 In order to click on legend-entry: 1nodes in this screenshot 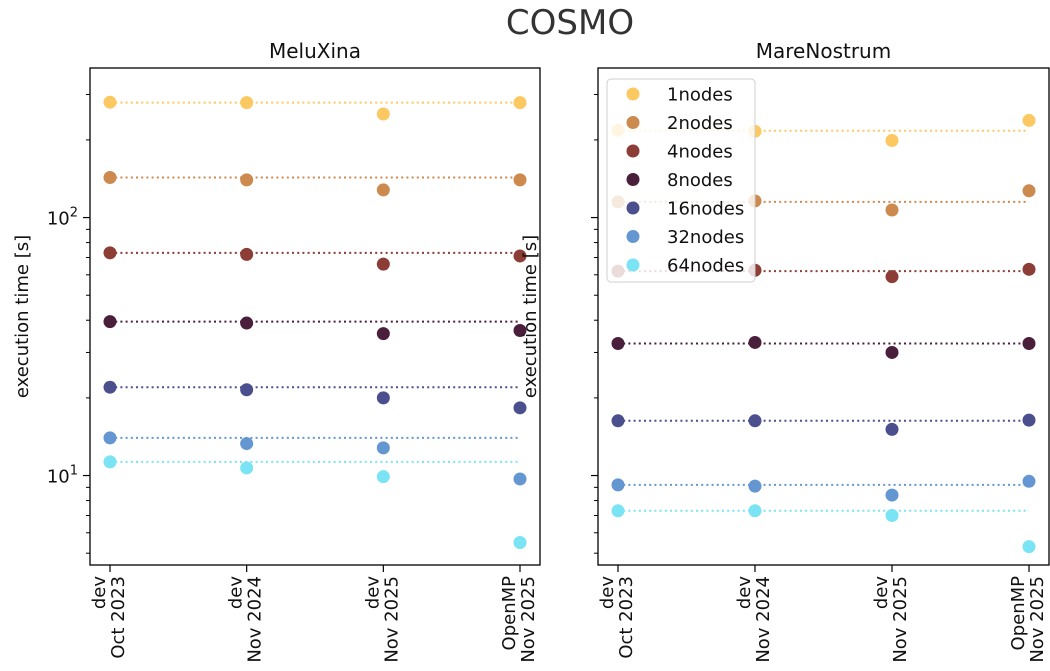, I will do `click(700, 95)`.